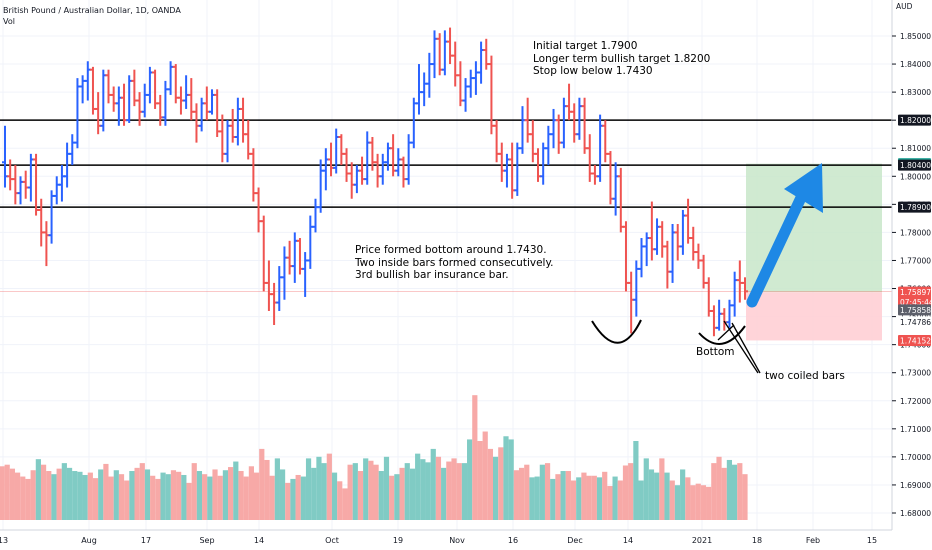 This screenshot has width=932, height=550. I want to click on price-badge-label: 1.75897, so click(915, 292).